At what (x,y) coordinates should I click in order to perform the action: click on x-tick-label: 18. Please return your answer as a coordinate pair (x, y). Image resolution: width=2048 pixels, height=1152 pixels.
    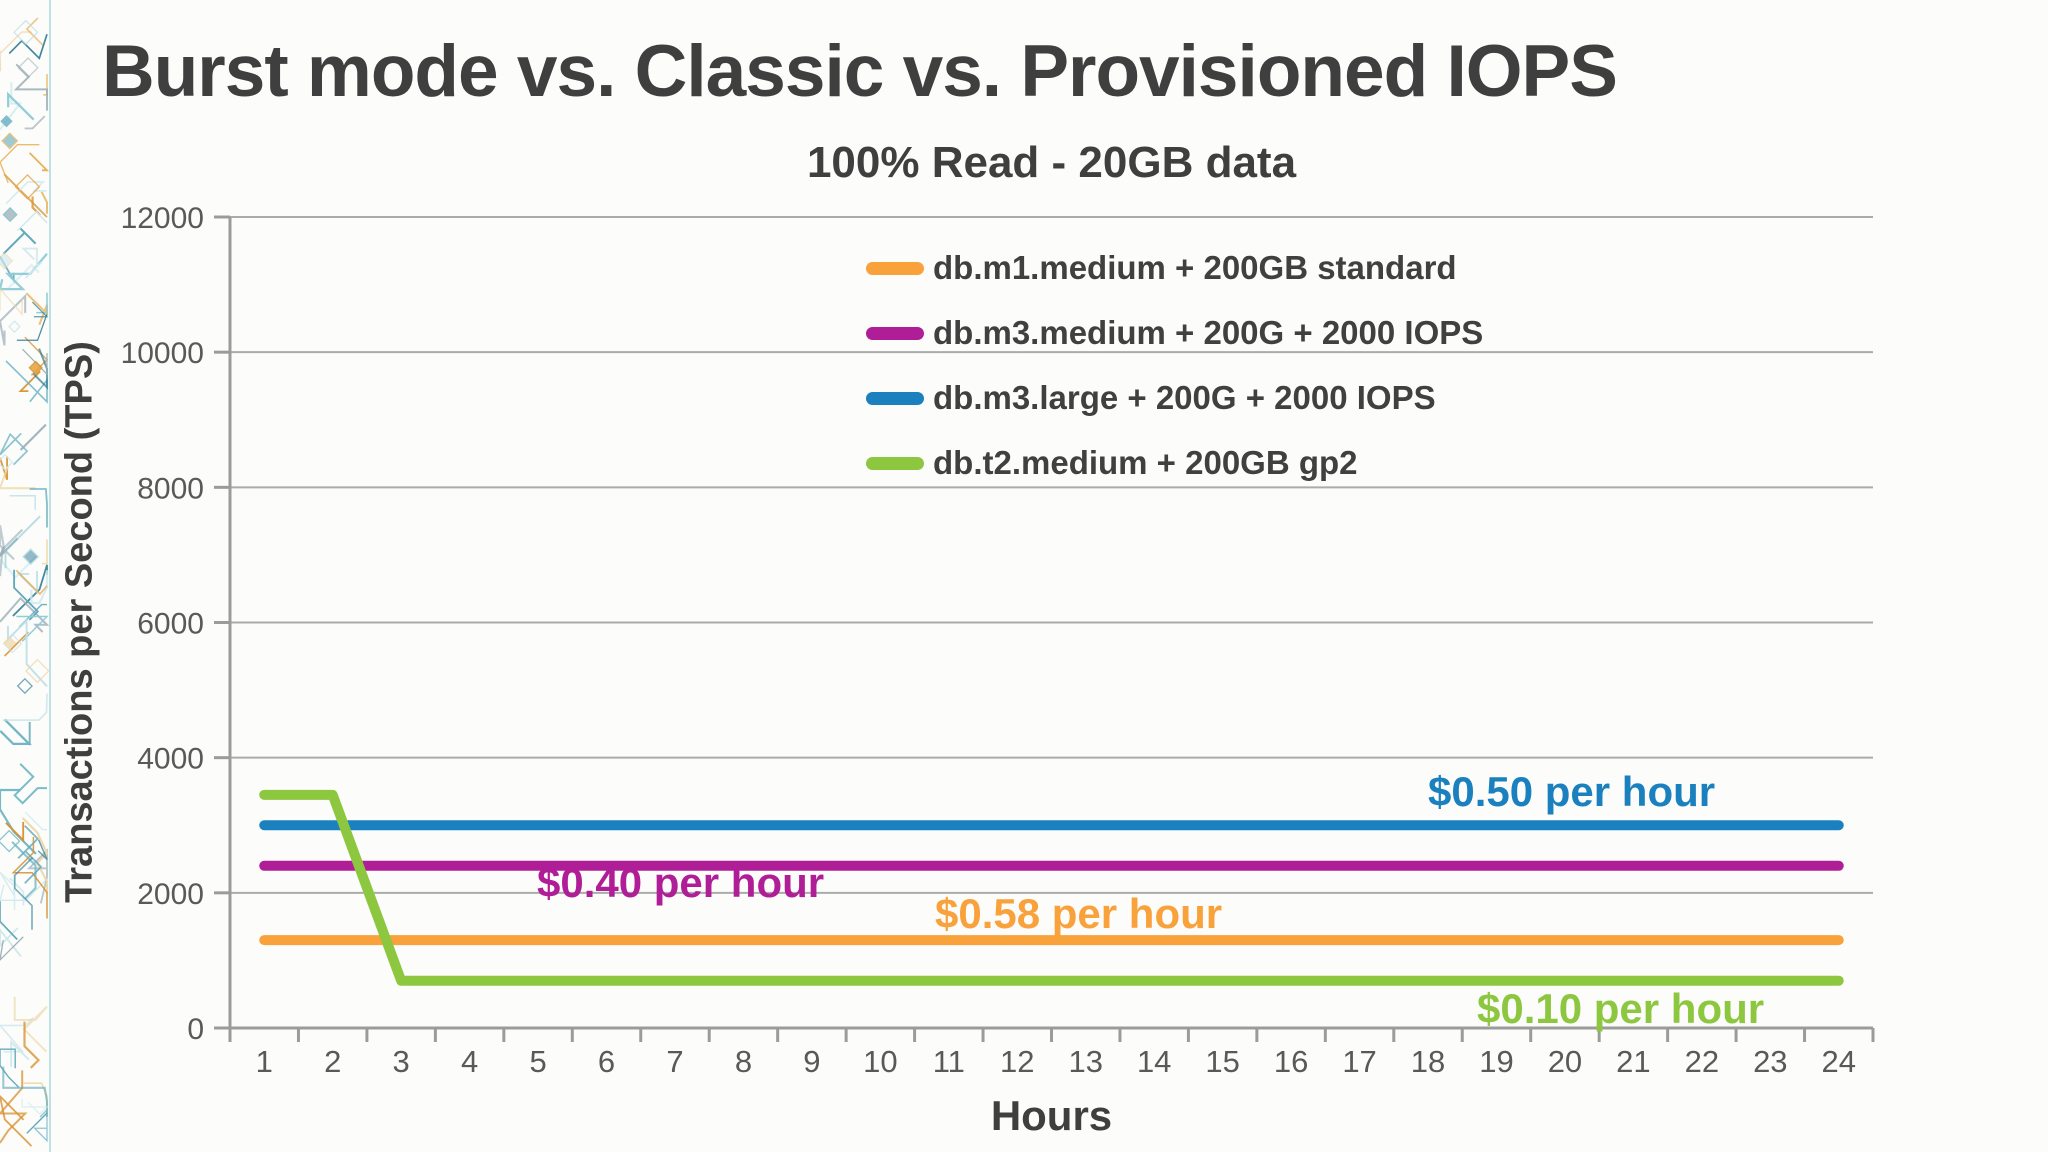
    Looking at the image, I should click on (1428, 1061).